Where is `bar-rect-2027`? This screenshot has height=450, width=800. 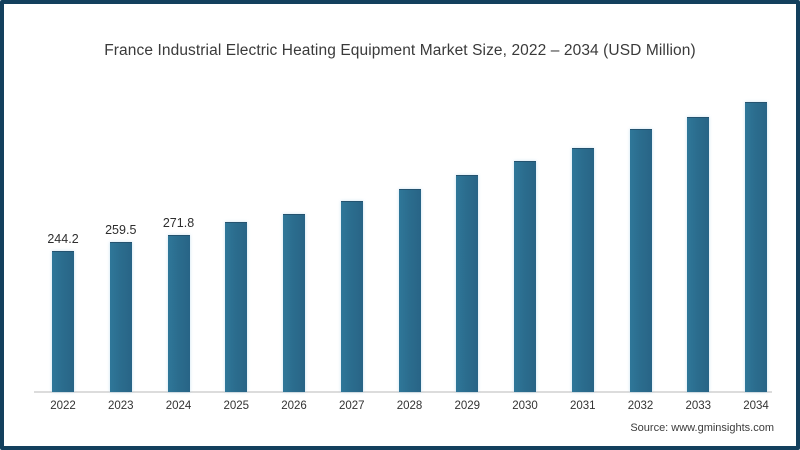 bar-rect-2027 is located at coordinates (351, 296).